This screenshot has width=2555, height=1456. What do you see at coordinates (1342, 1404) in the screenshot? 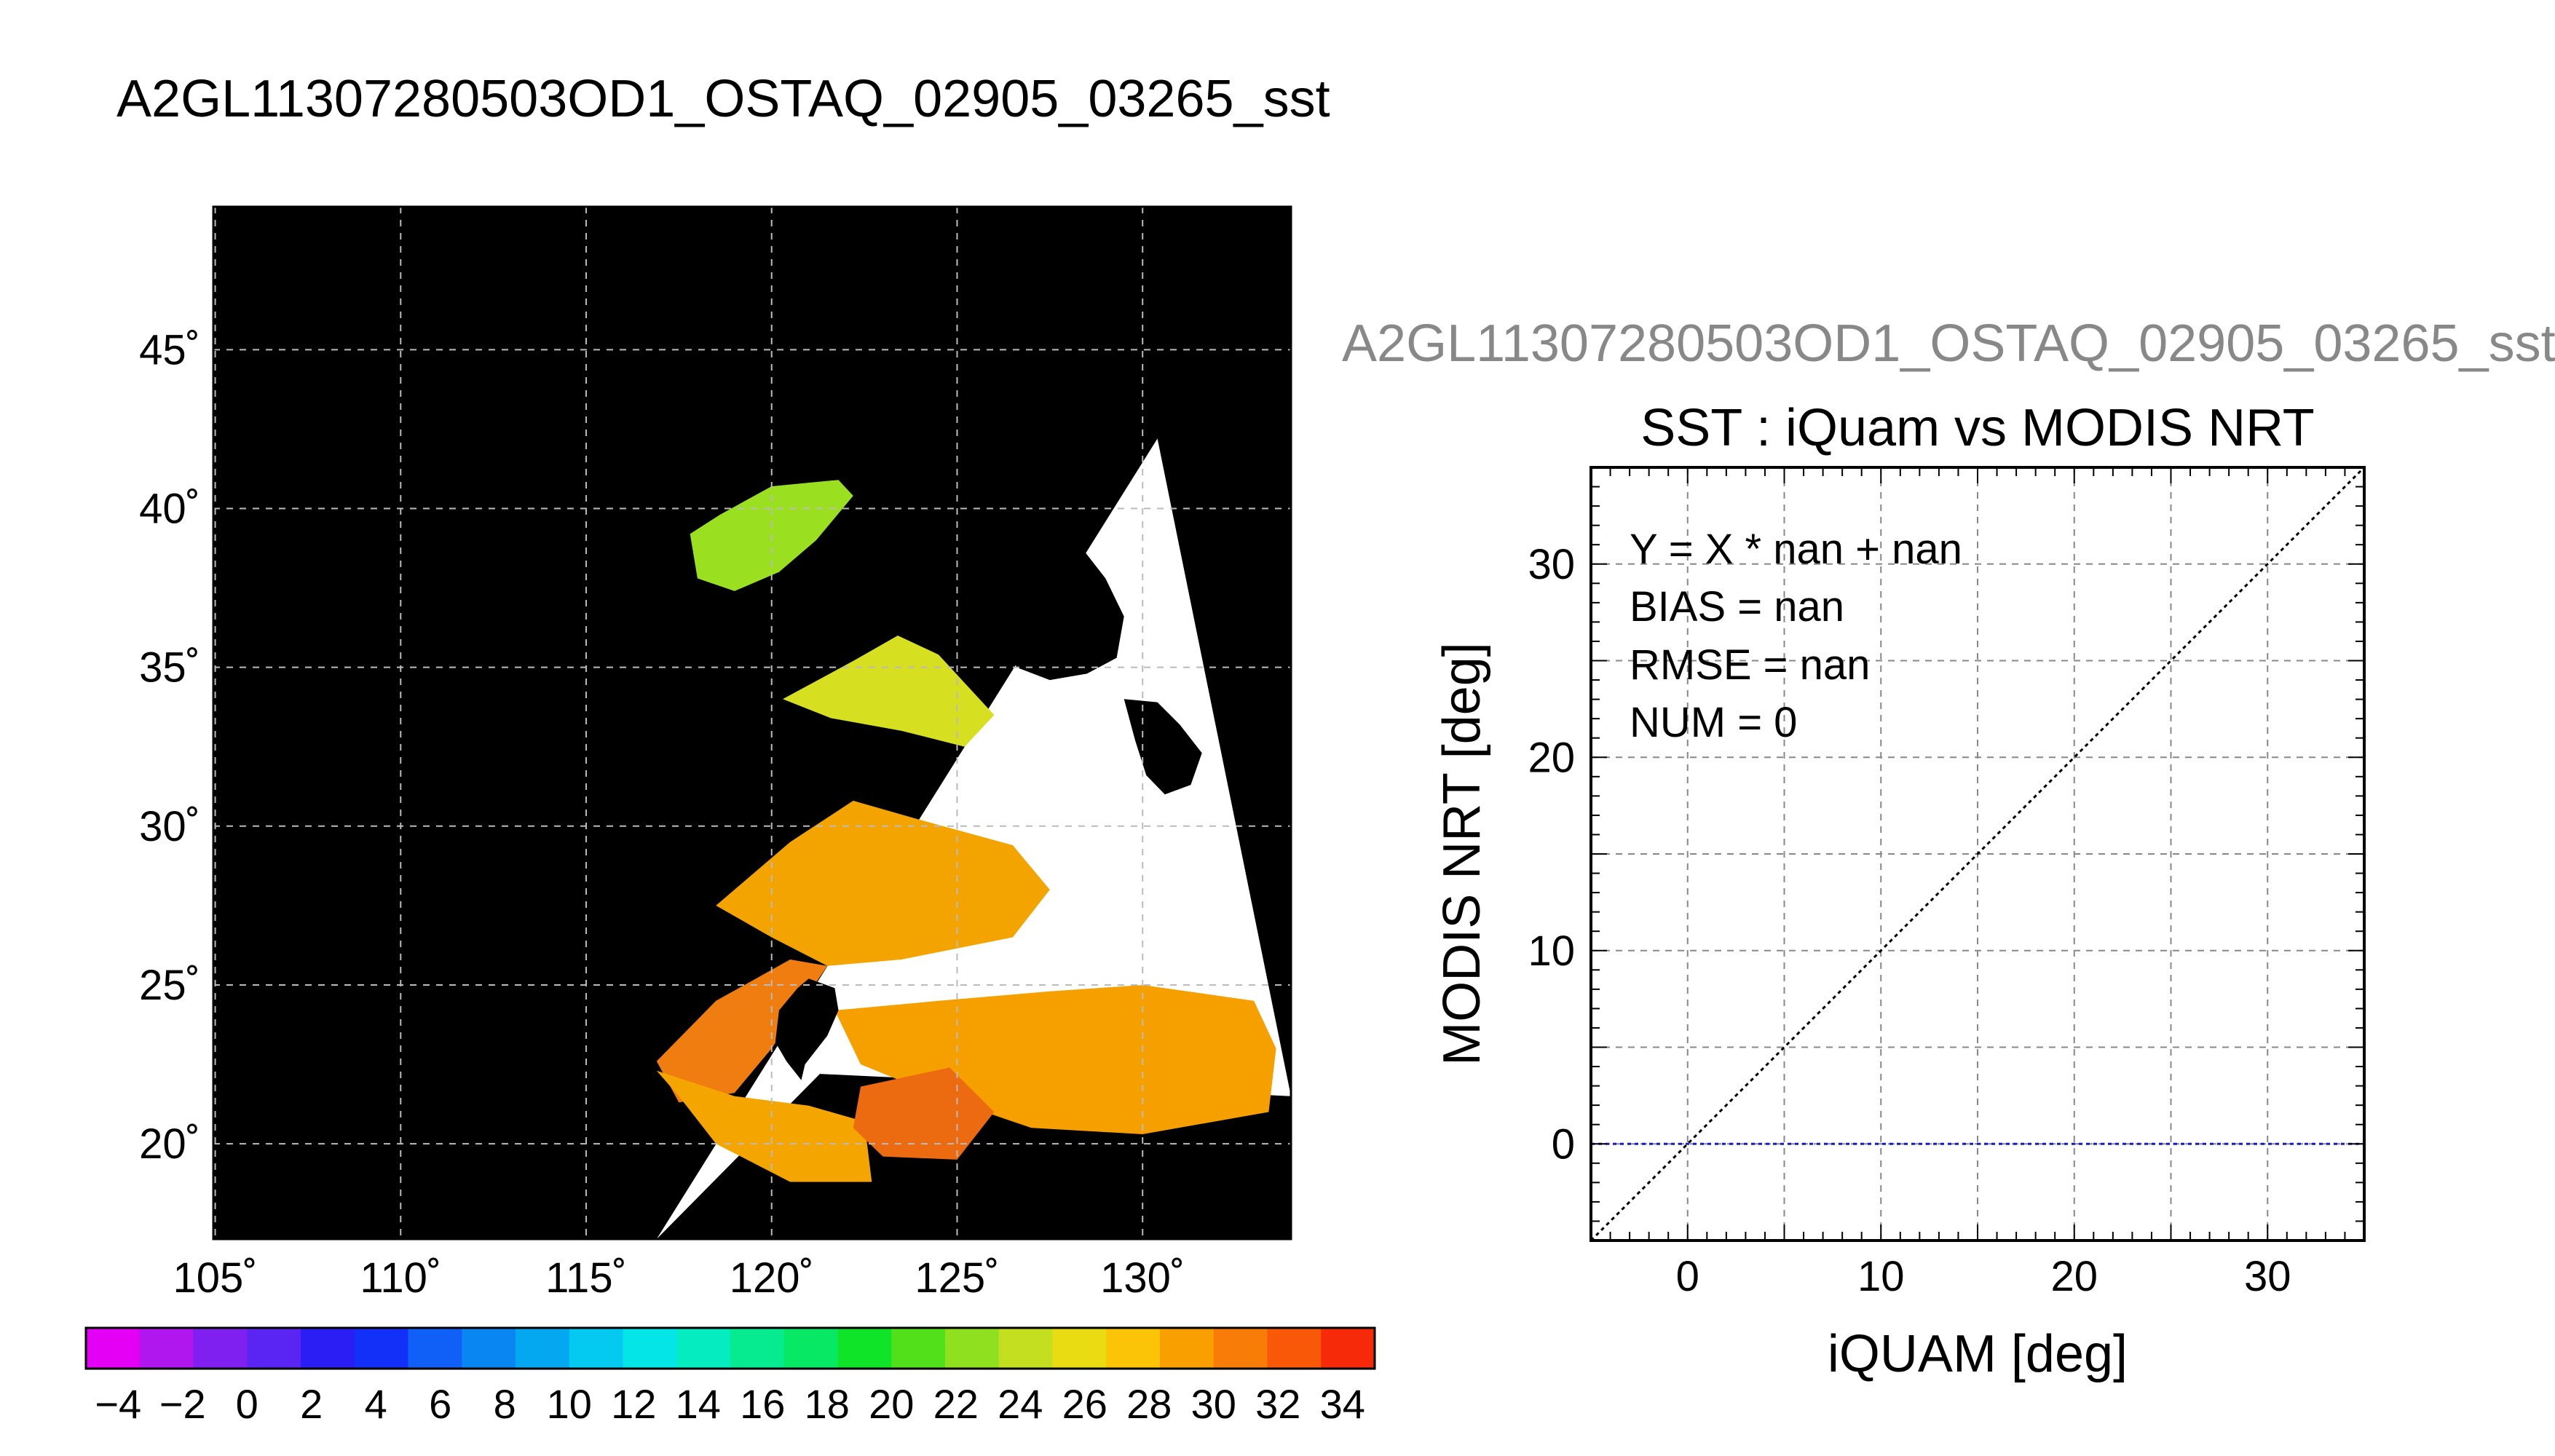
I see `colorbar-label: 34` at bounding box center [1342, 1404].